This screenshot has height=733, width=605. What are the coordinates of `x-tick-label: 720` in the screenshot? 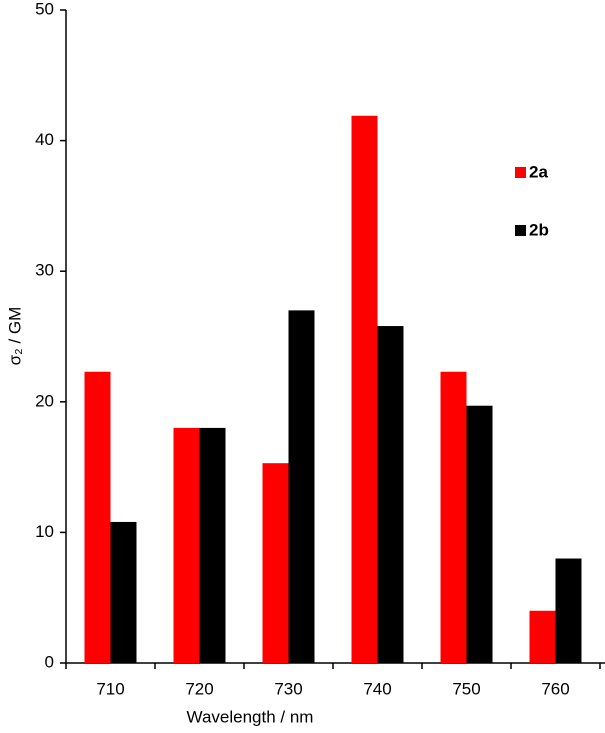 It's located at (199, 688).